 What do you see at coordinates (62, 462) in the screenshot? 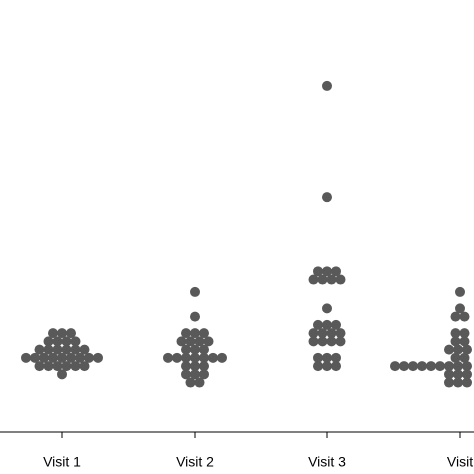
I see `x-tick-label: Visit 1` at bounding box center [62, 462].